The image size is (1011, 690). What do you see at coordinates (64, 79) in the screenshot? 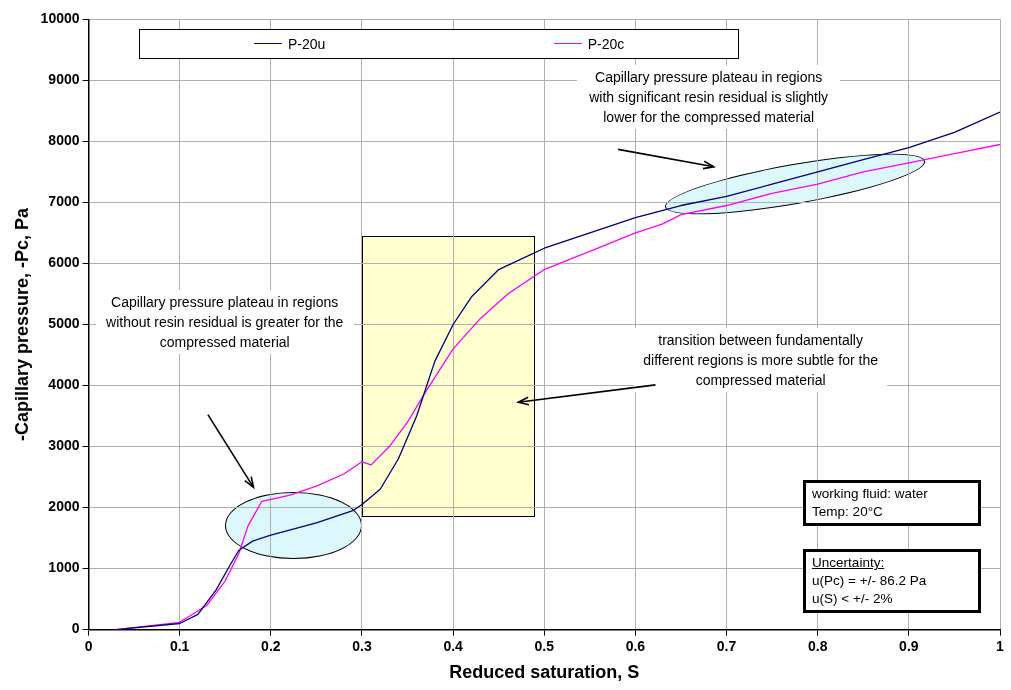
I see `y-tick-label: 9000` at bounding box center [64, 79].